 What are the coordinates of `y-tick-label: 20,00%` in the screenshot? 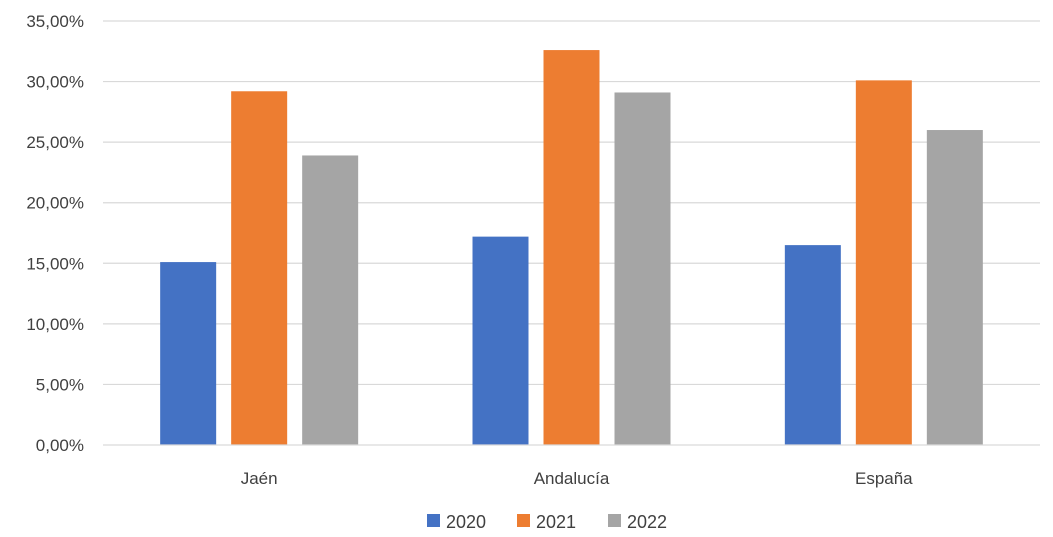 It's located at (55, 203).